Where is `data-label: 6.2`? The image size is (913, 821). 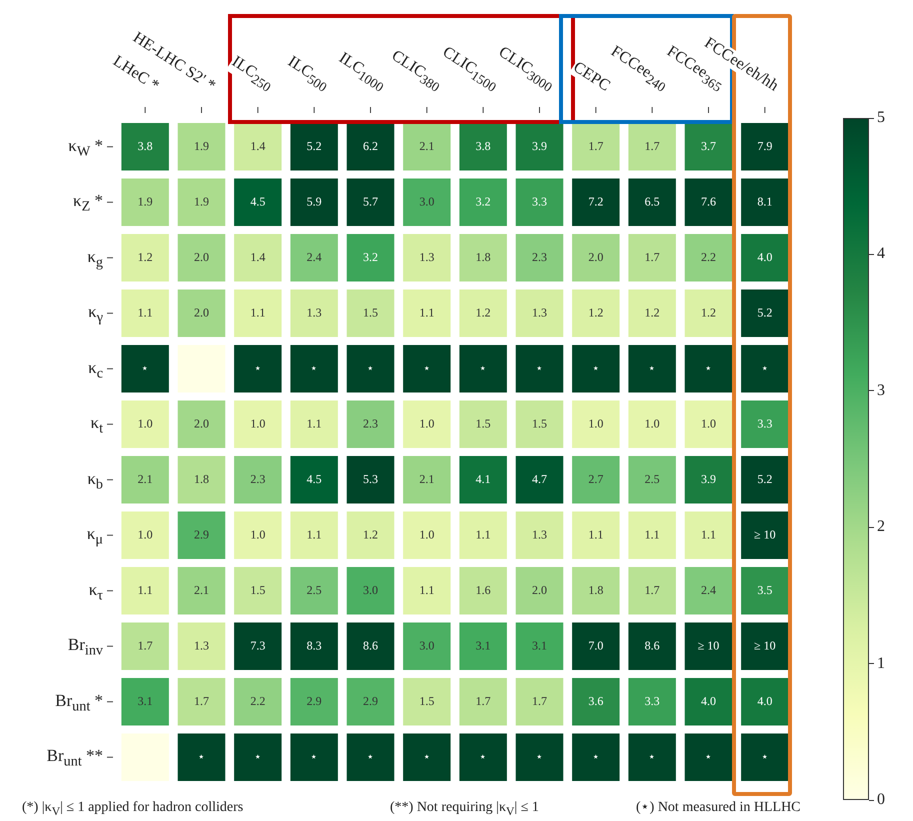 data-label: 6.2 is located at coordinates (370, 145).